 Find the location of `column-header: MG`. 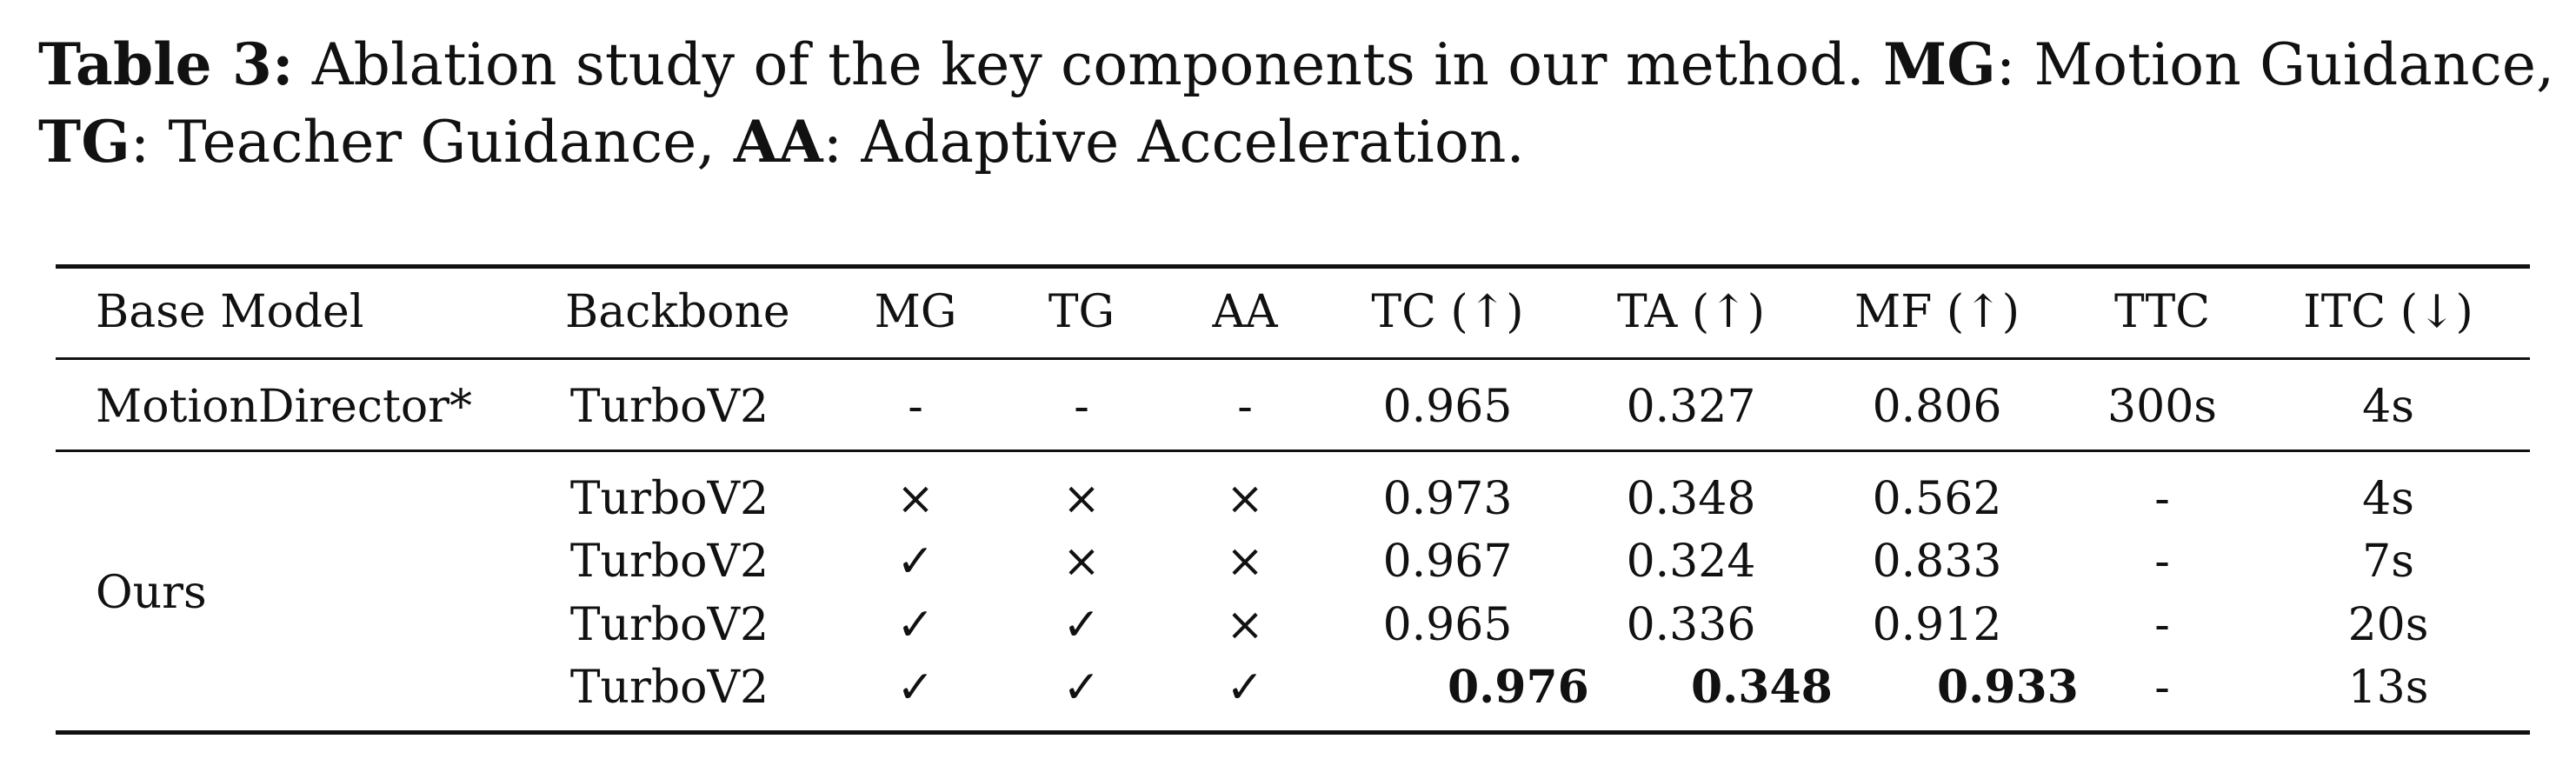

column-header: MG is located at coordinates (915, 312).